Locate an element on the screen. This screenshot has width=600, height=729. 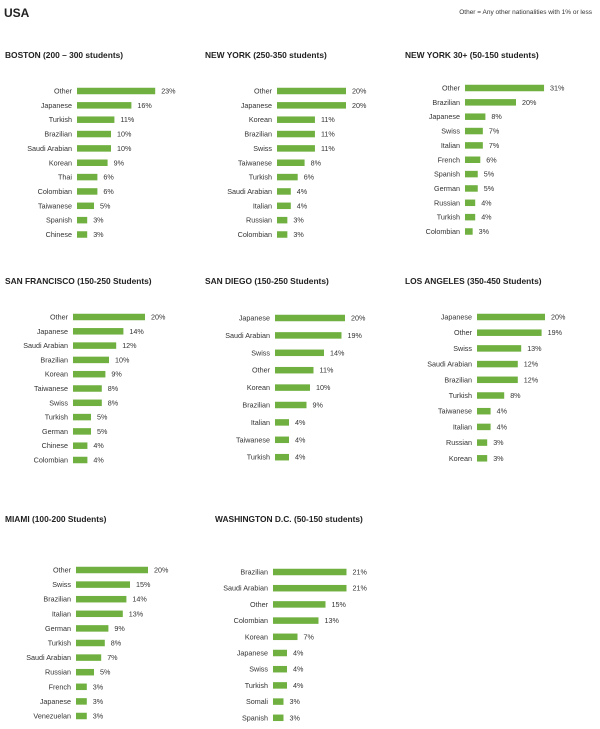
category-label: Swiss is located at coordinates (58, 402).